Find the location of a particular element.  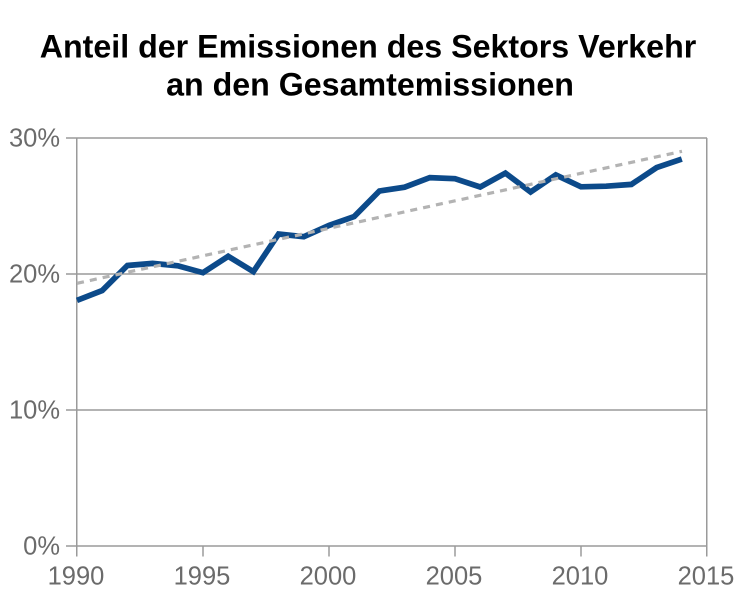

svg-text: 2010 is located at coordinates (580, 577).